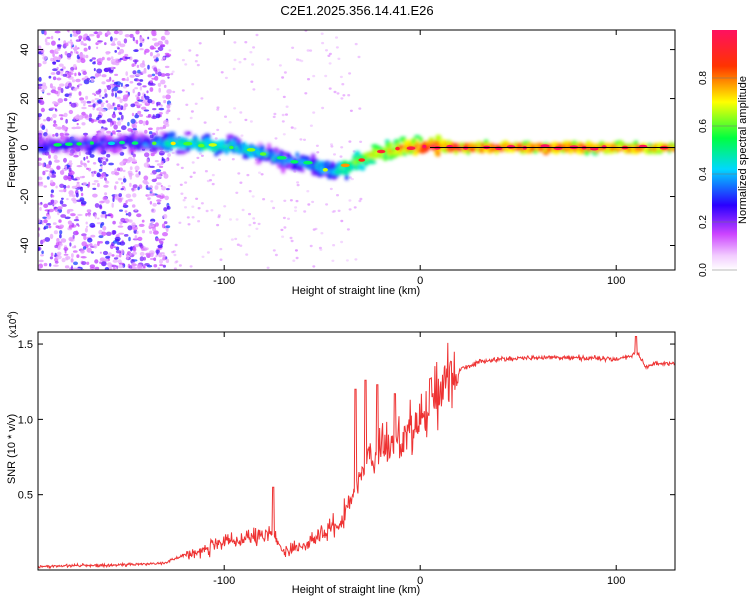  I want to click on y-tick-label: 20, so click(25, 98).